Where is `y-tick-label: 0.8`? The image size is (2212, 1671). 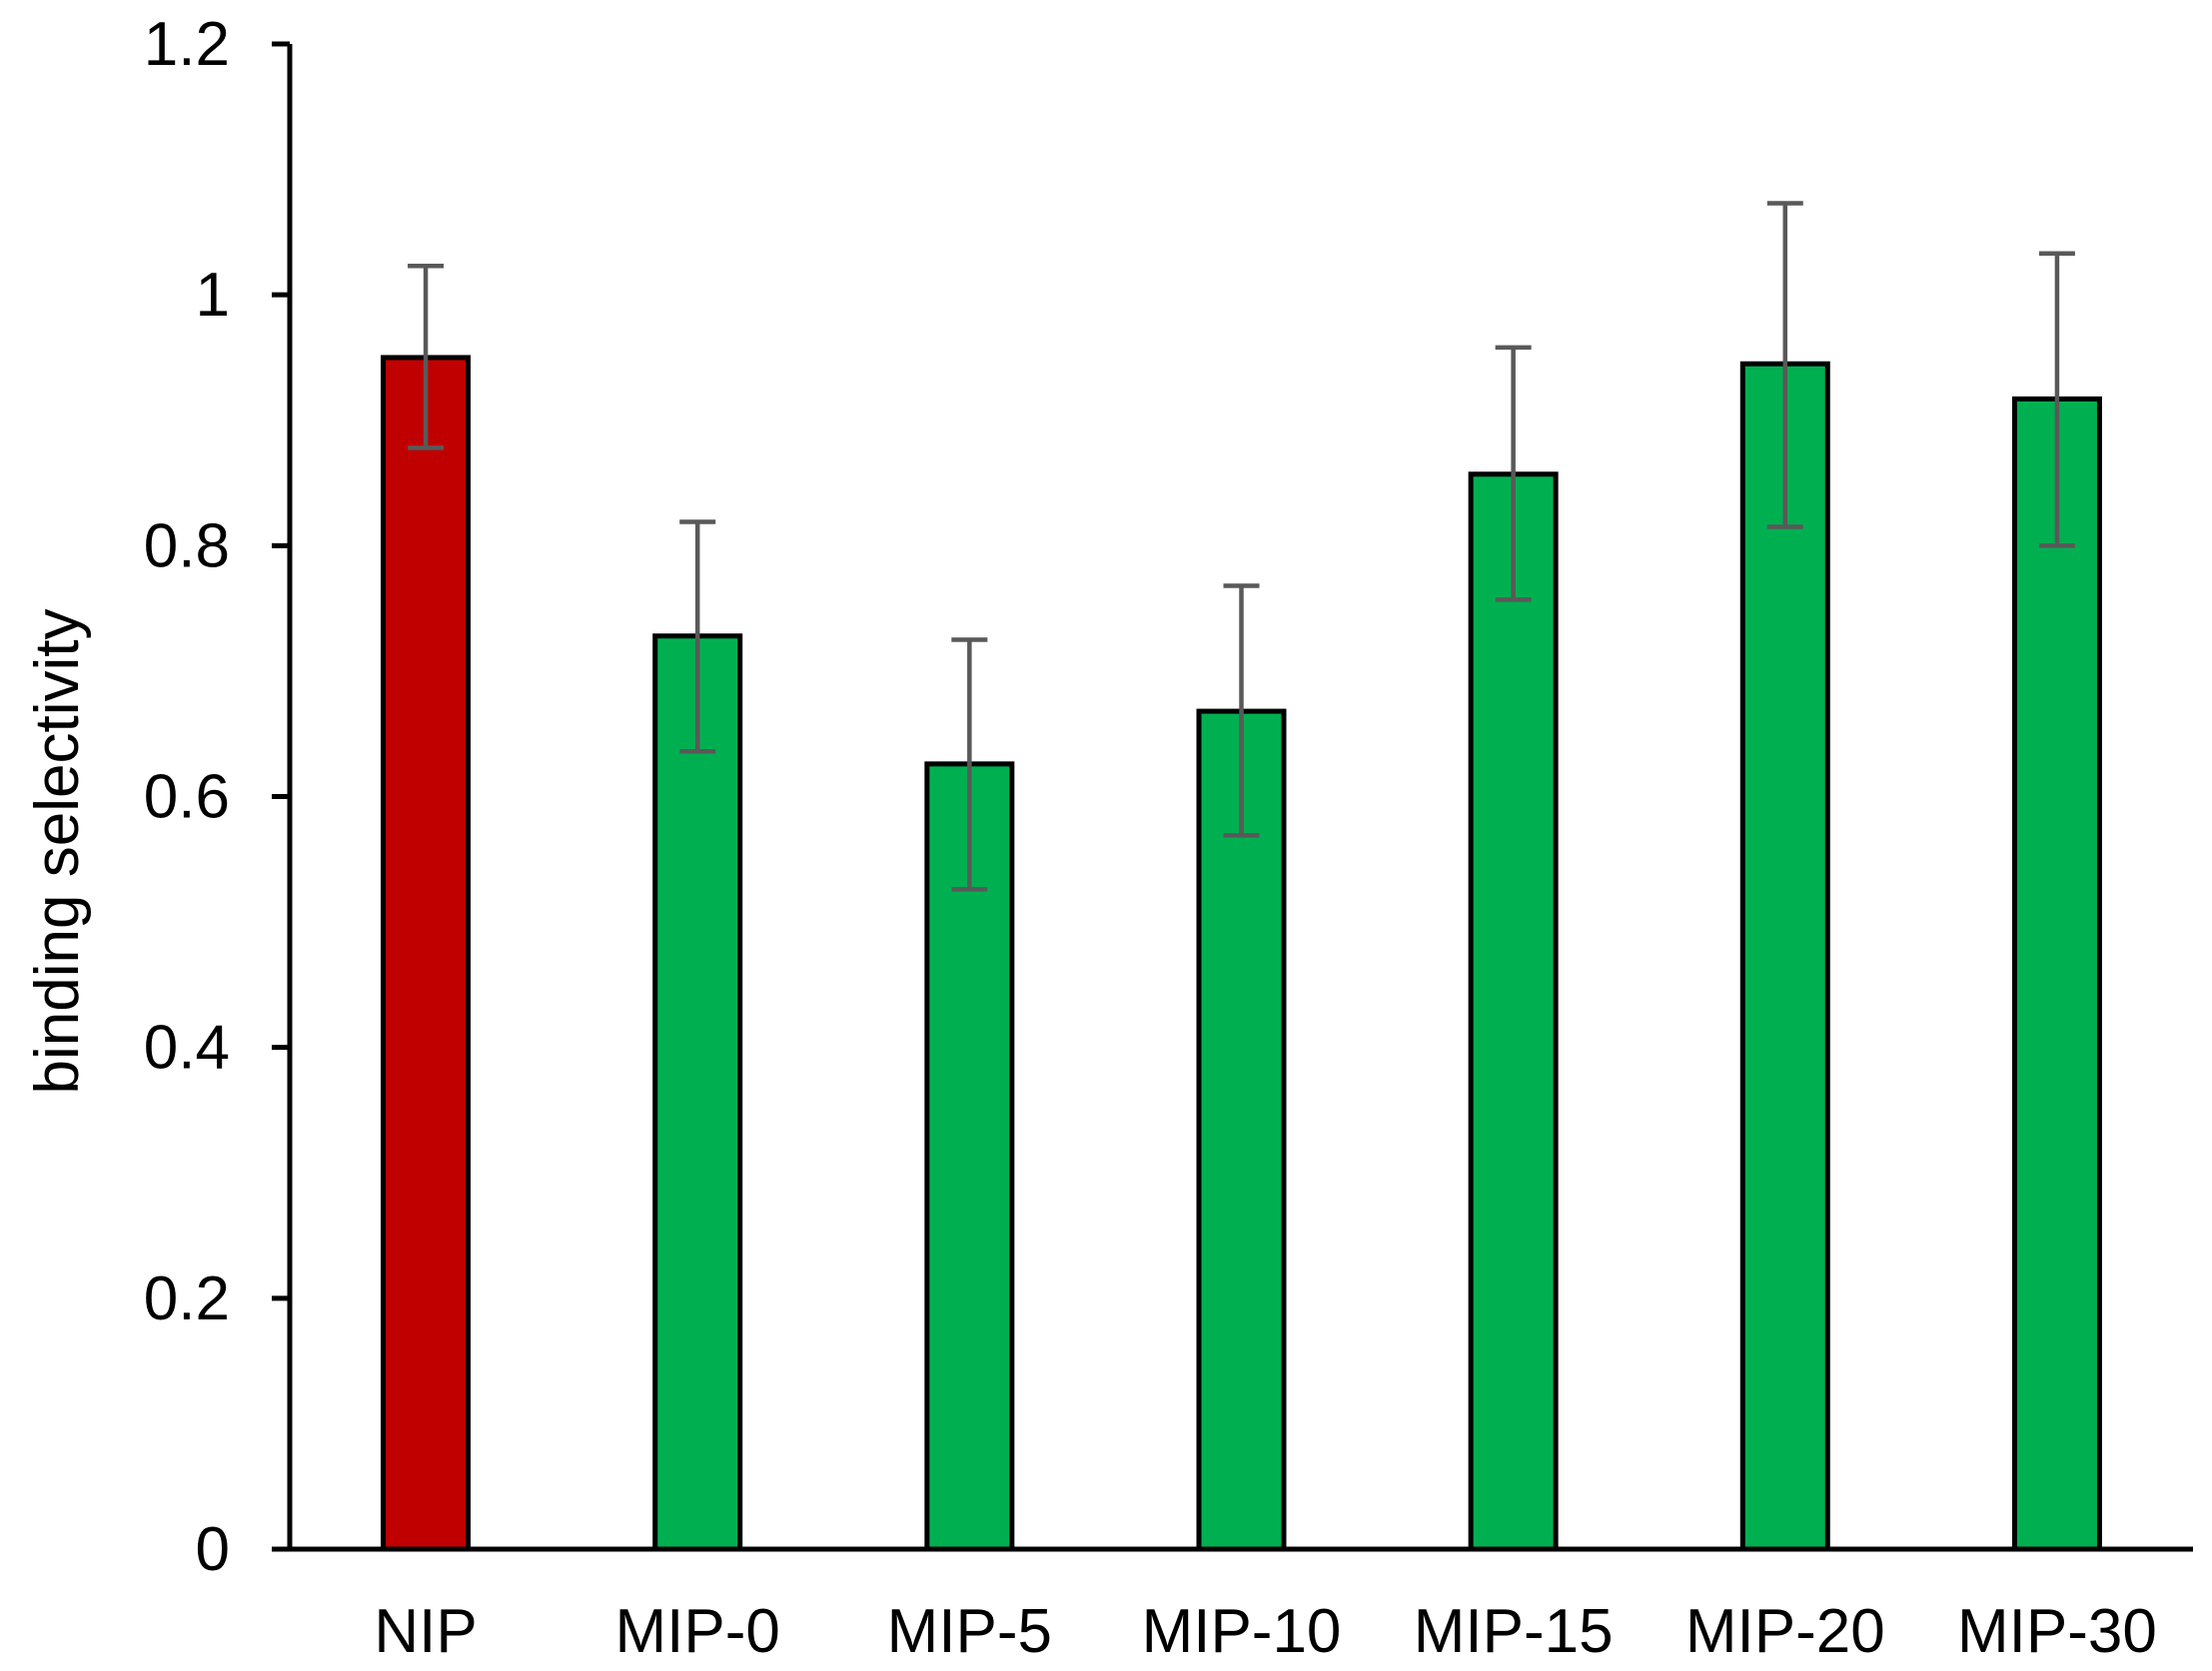 y-tick-label: 0.8 is located at coordinates (187, 545).